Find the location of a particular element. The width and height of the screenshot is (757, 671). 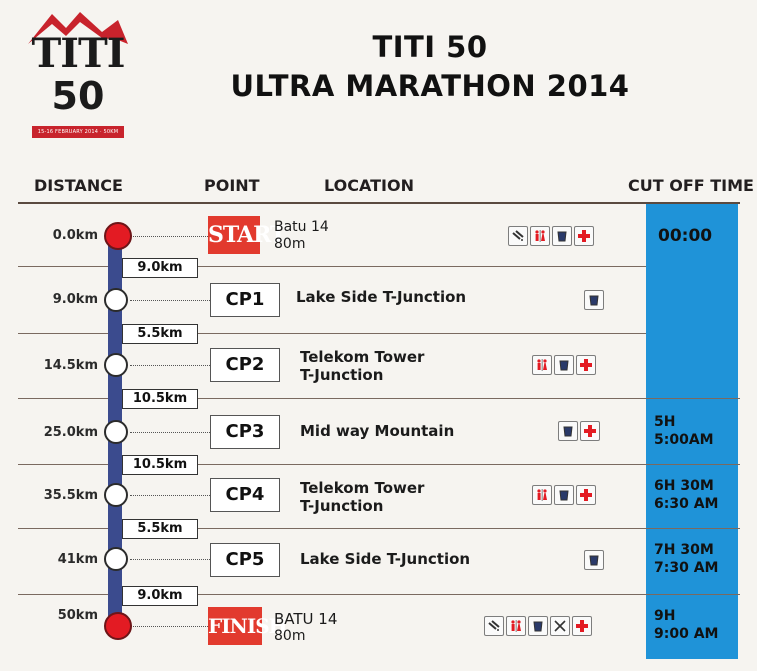

checkpoint-label: CP1 is located at coordinates (245, 300).